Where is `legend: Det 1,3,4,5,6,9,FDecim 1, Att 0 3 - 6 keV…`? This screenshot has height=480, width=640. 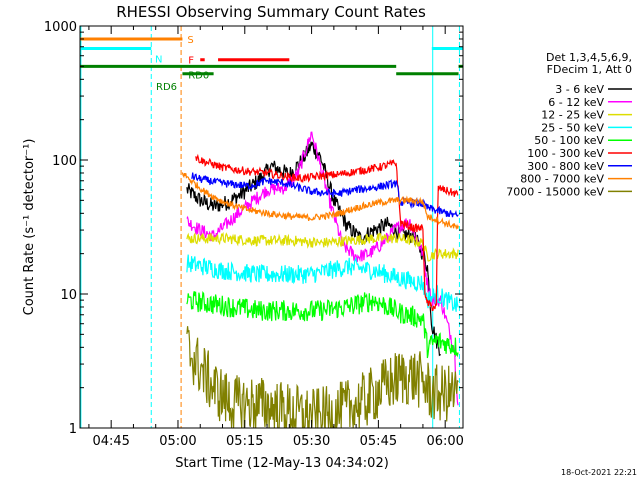
legend: Det 1,3,4,5,6,9,FDecim 1, Att 0 3 - 6 keV… is located at coordinates (569, 124).